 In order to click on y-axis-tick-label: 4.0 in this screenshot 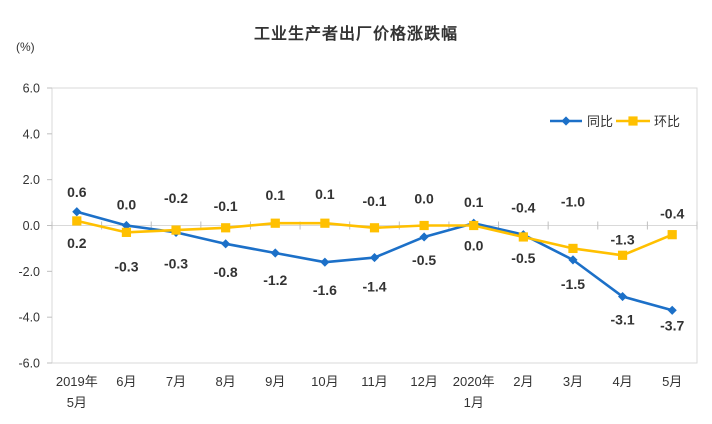, I will do `click(31, 134)`.